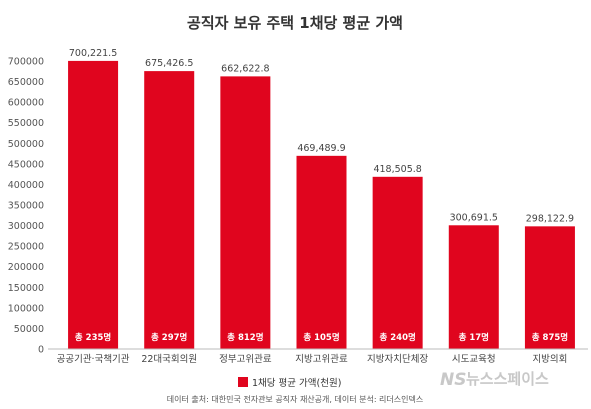 The image size is (591, 409). What do you see at coordinates (169, 359) in the screenshot?
I see `x-tick-label: 22대국회의원` at bounding box center [169, 359].